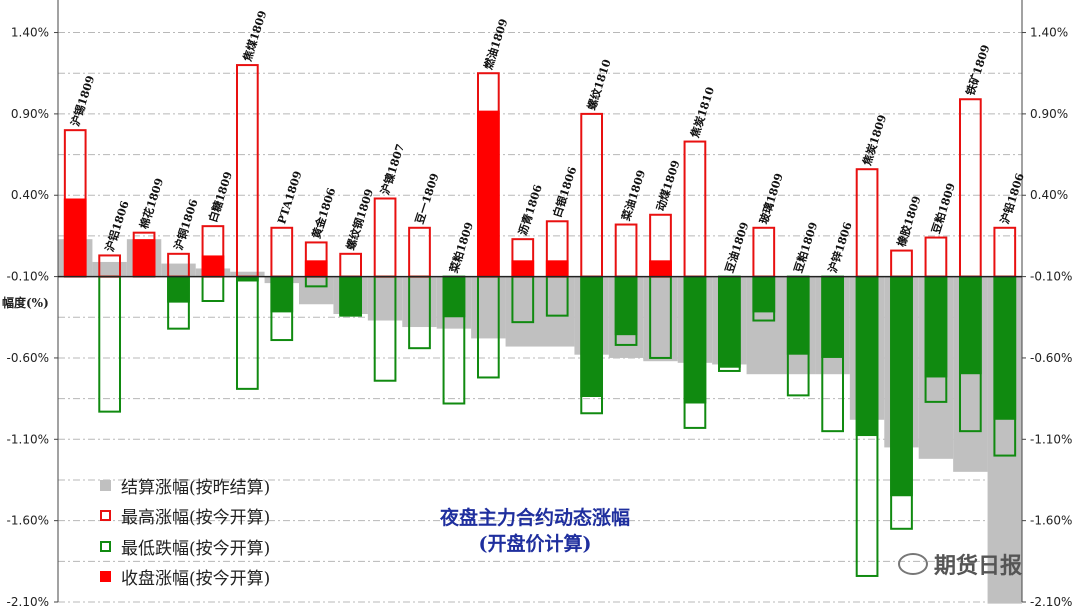 The width and height of the screenshot is (1080, 611). What do you see at coordinates (30, 195) in the screenshot?
I see `left-tick-label: 0.40%` at bounding box center [30, 195].